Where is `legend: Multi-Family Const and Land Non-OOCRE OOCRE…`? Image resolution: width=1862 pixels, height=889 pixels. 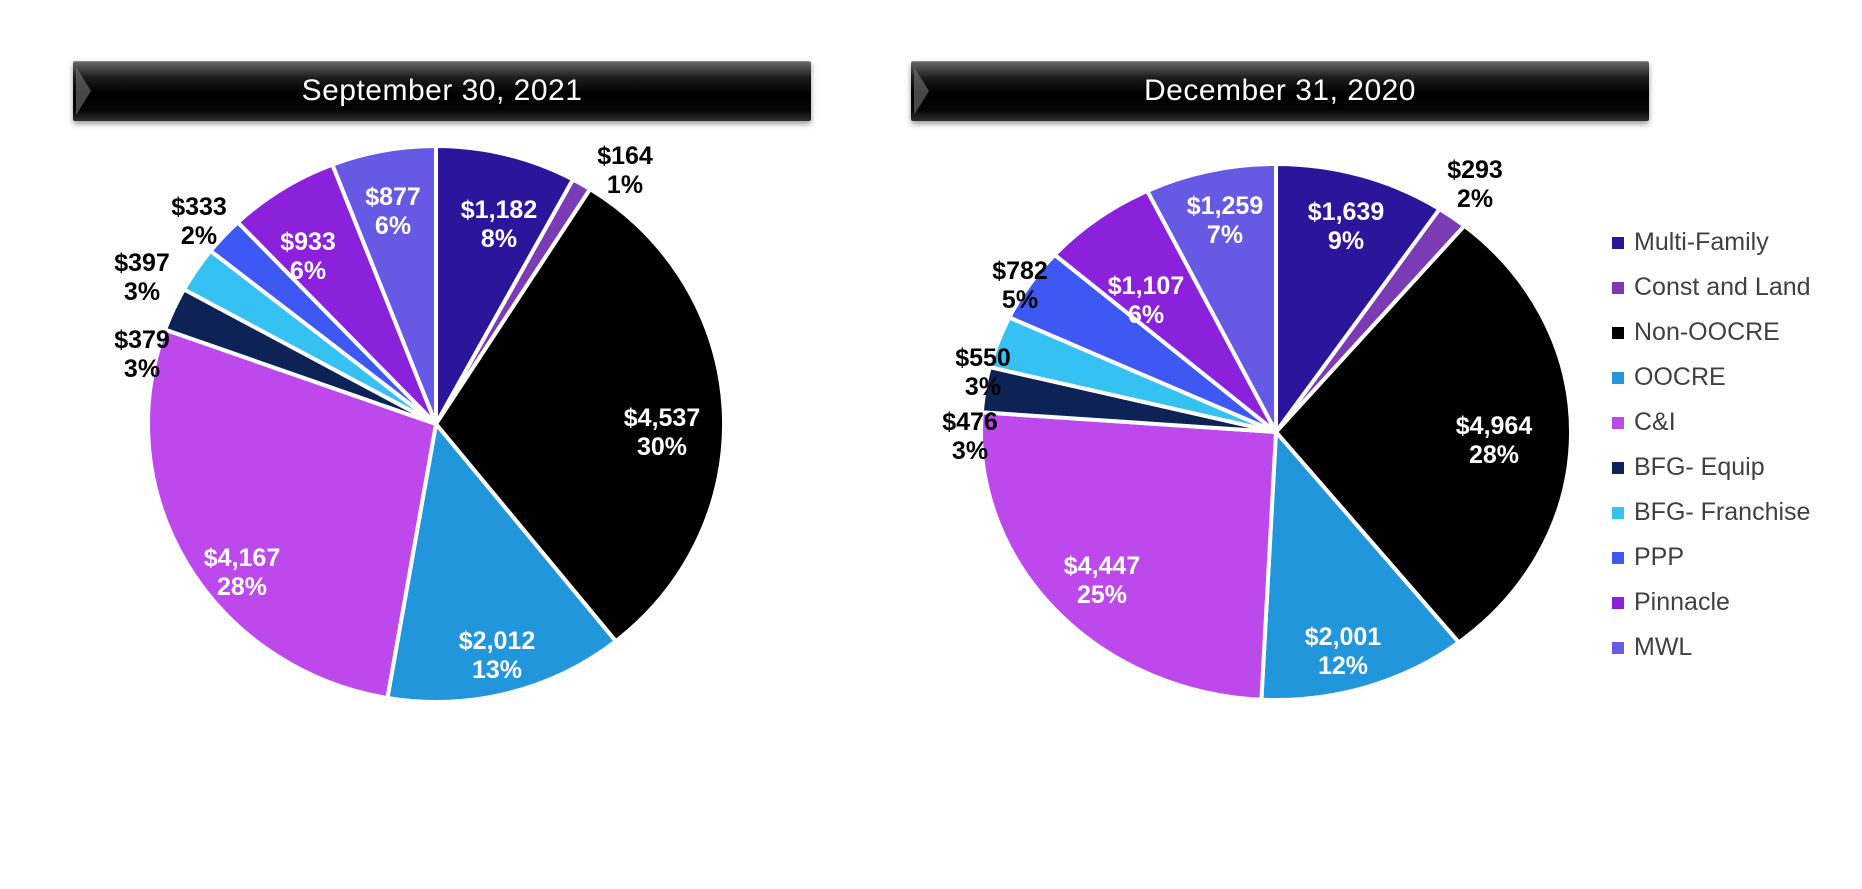
legend: Multi-Family Const and Land Non-OOCRE OOCRE… is located at coordinates (1711, 445).